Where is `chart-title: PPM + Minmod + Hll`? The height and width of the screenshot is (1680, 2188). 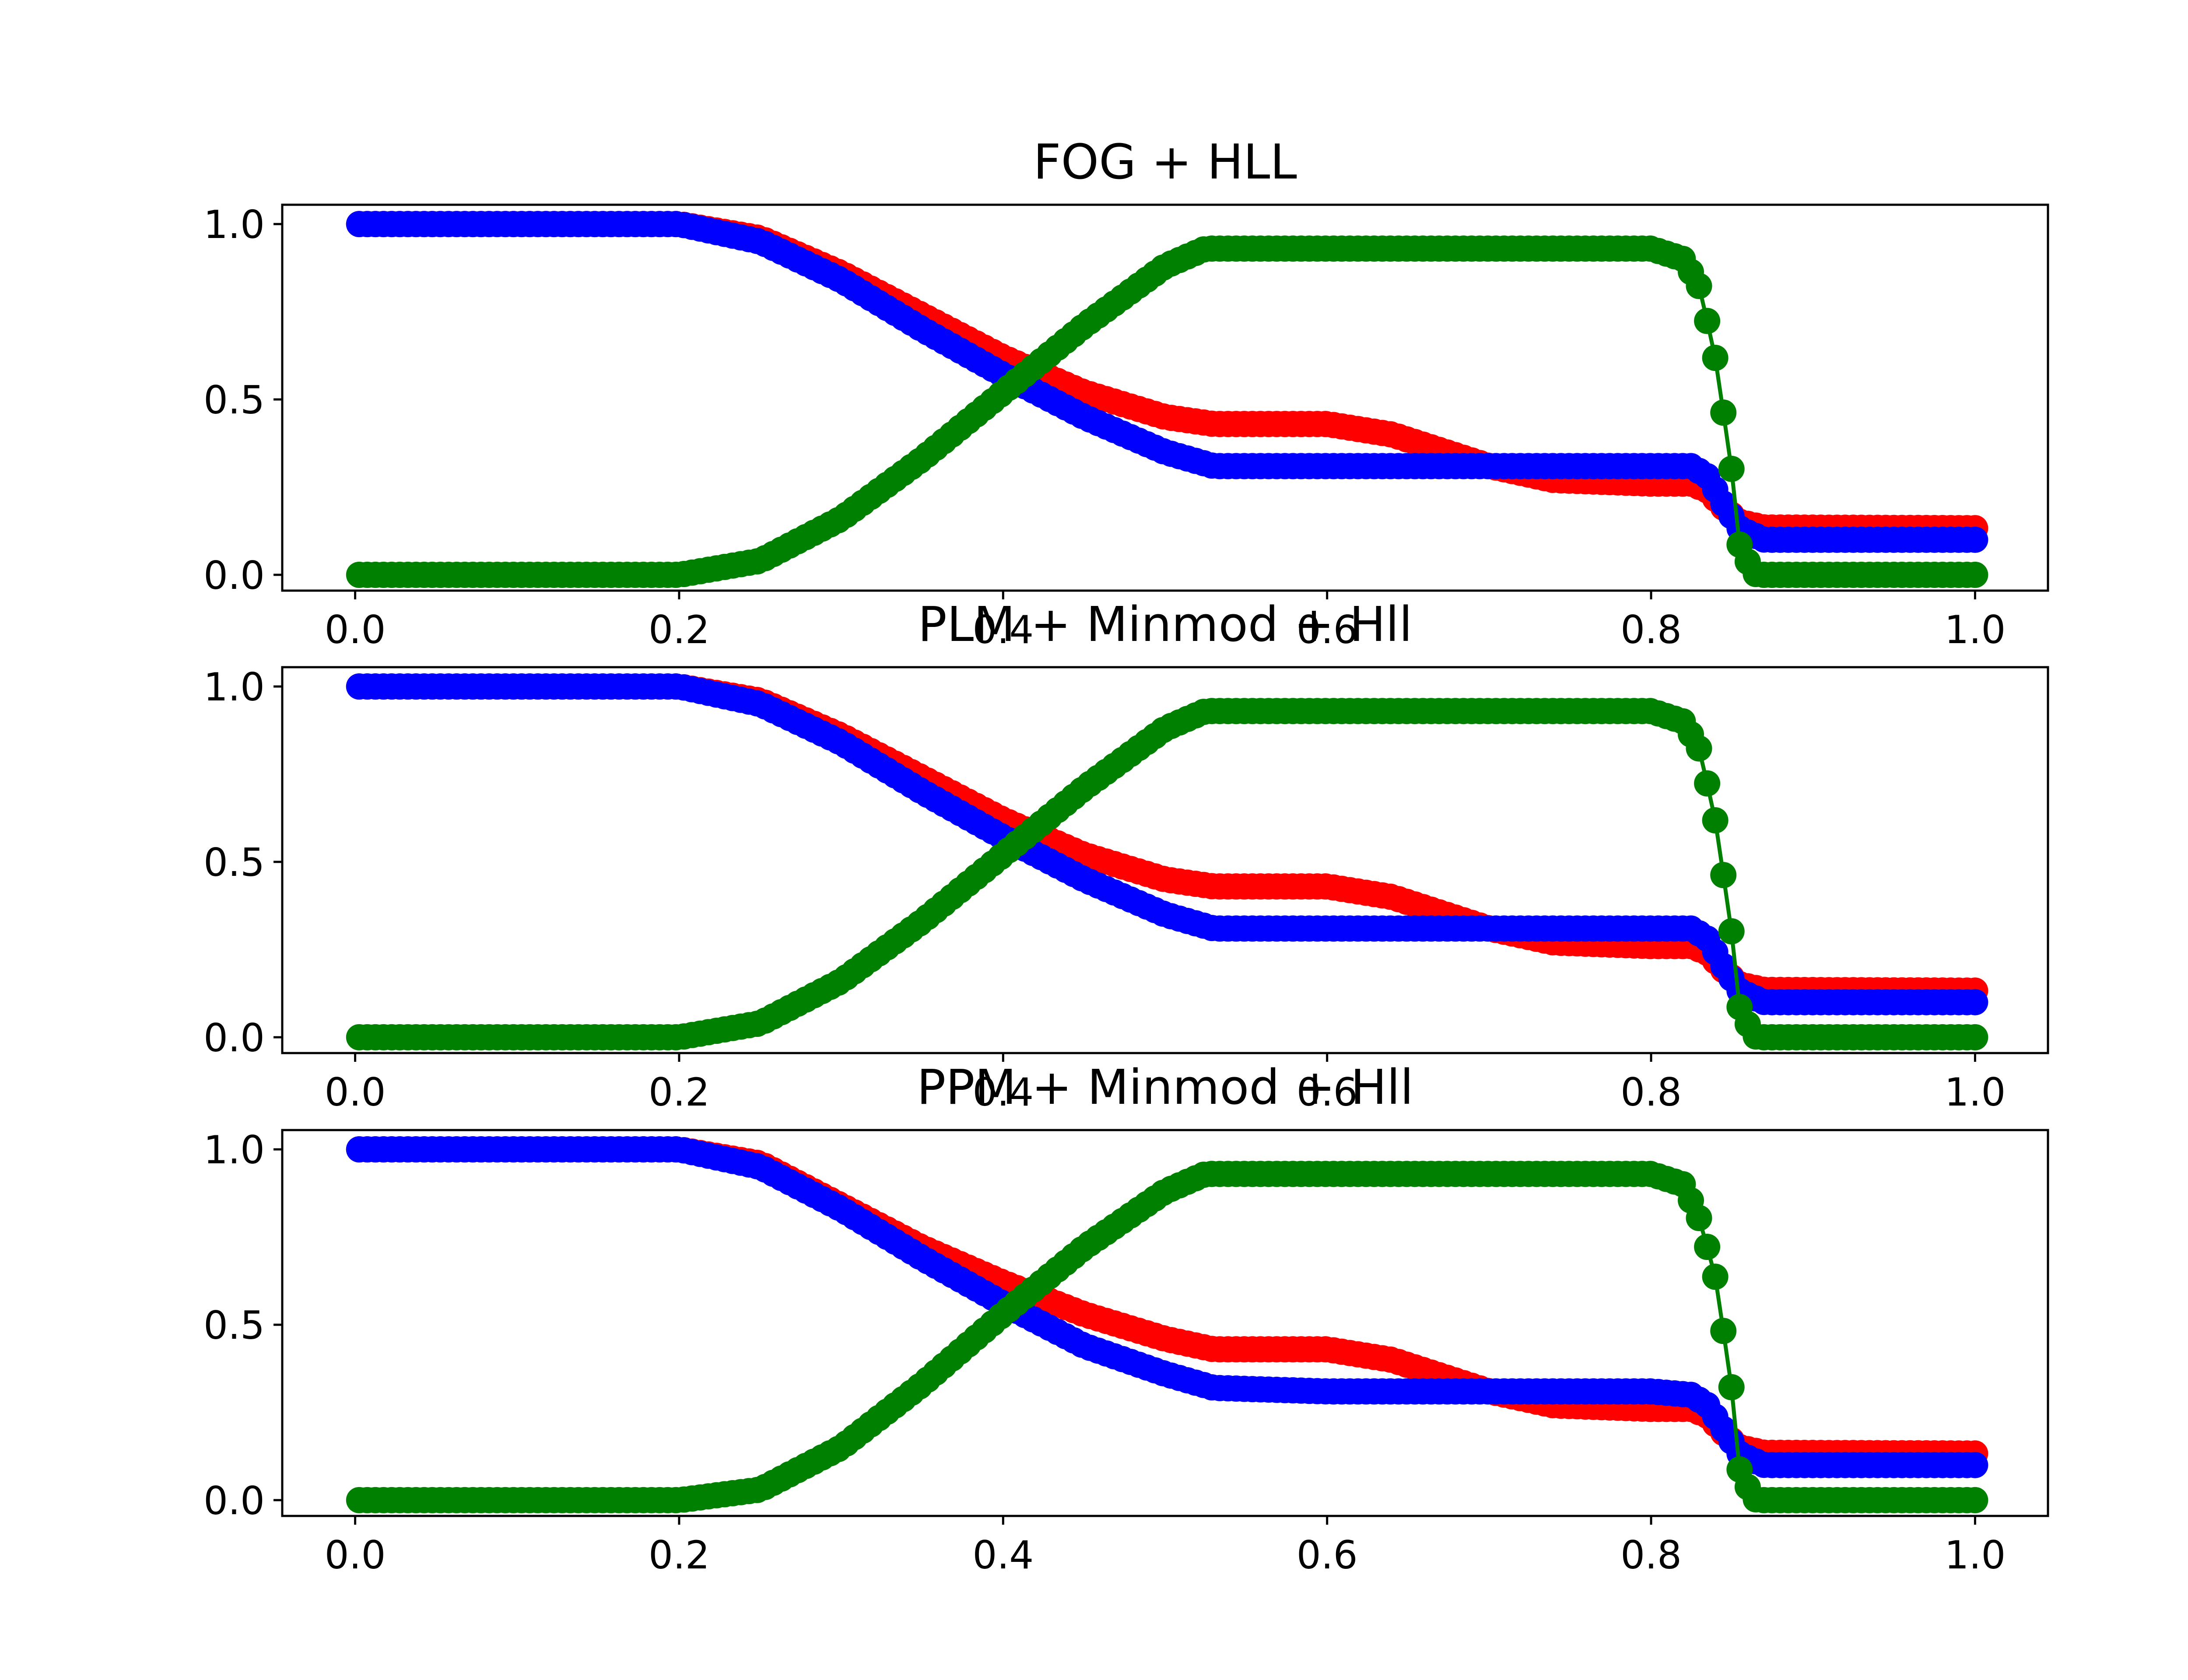
chart-title: PPM + Minmod + Hll is located at coordinates (1165, 1087).